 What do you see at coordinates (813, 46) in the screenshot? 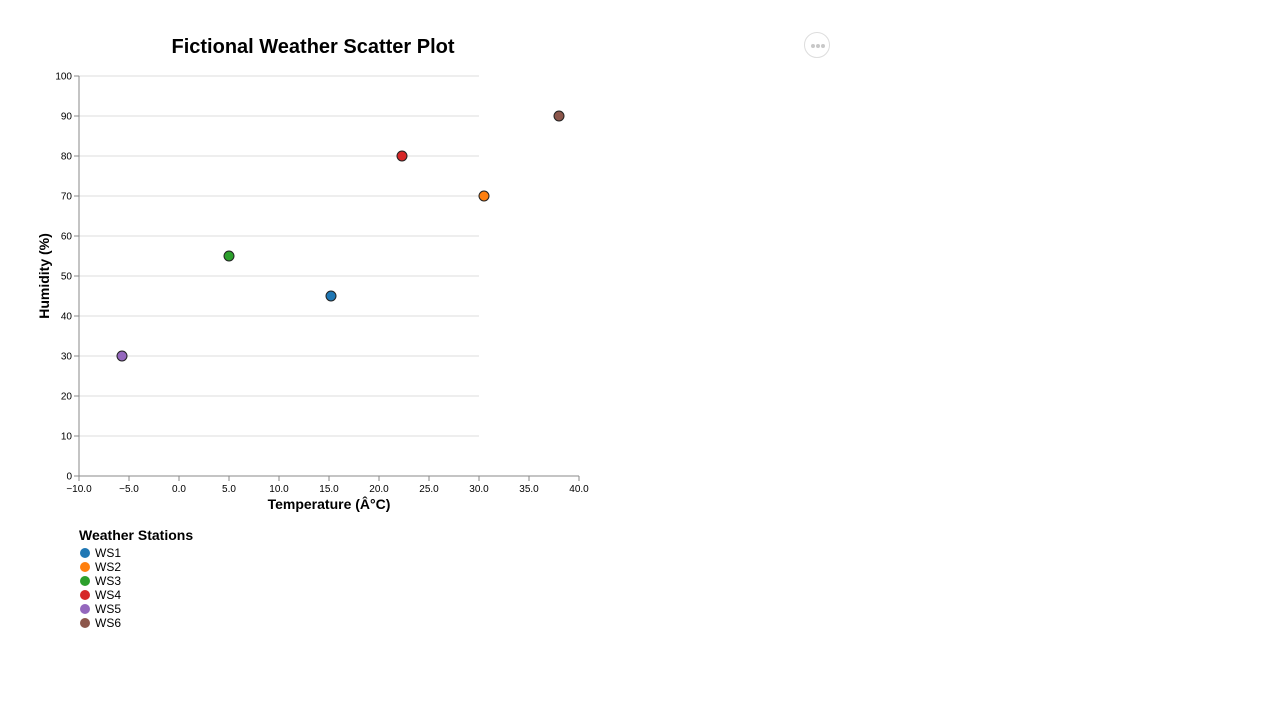
I see `ellipsis-icon` at bounding box center [813, 46].